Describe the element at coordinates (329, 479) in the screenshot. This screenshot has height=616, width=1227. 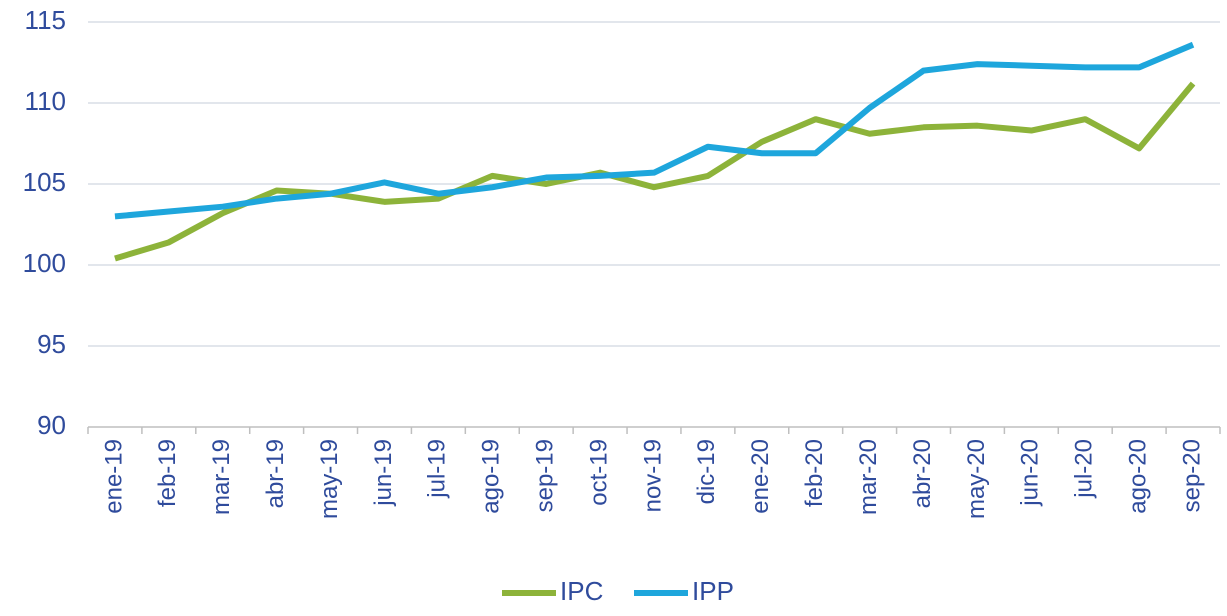
I see `x-tick-label: may-19` at that location.